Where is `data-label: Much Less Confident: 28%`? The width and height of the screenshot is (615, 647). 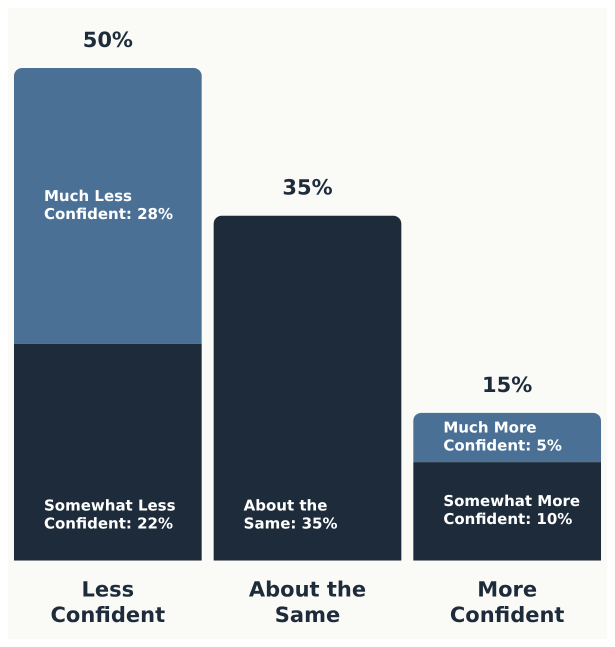
data-label: Much Less Confident: 28% is located at coordinates (108, 204).